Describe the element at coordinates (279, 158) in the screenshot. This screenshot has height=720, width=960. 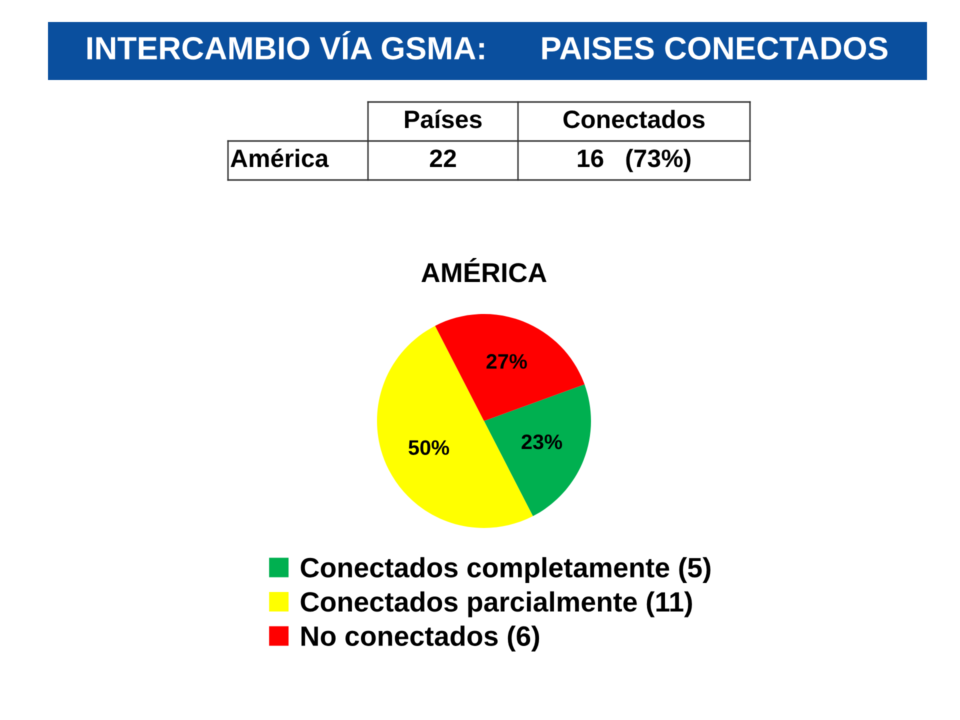
I see `text: América` at that location.